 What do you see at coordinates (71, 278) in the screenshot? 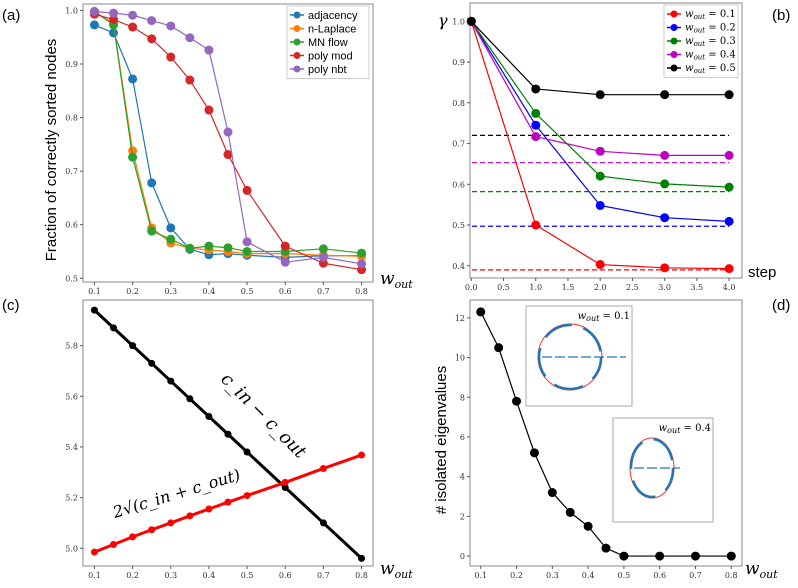
I see `y-tick-label: 0.5` at bounding box center [71, 278].